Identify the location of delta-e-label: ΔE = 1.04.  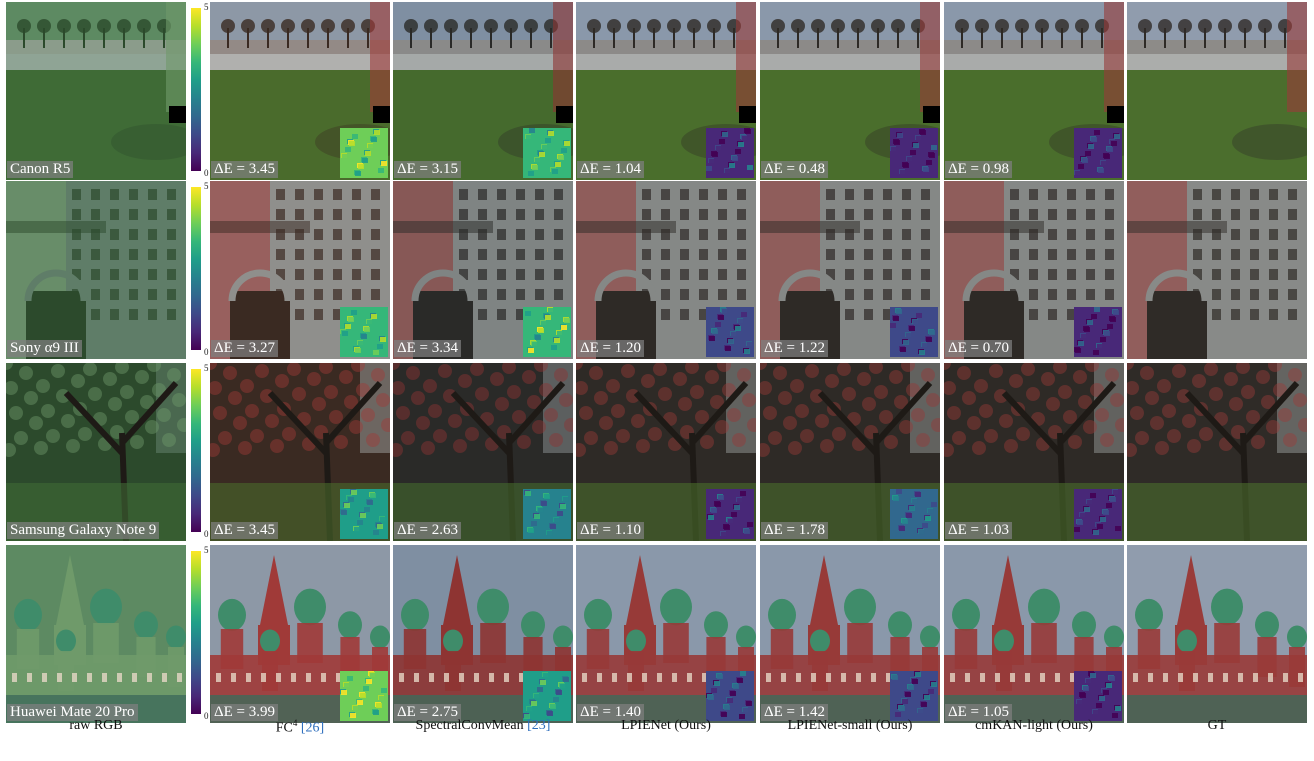
(611, 169).